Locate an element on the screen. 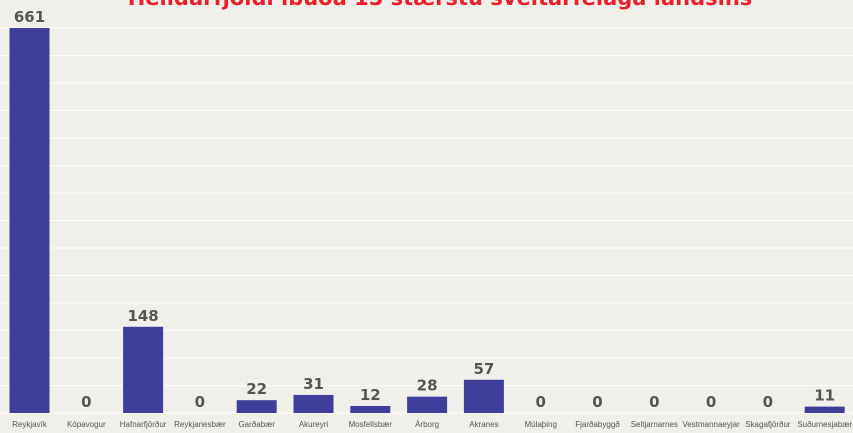 This screenshot has width=853, height=433. category-label: Fjarðabyggð is located at coordinates (597, 424).